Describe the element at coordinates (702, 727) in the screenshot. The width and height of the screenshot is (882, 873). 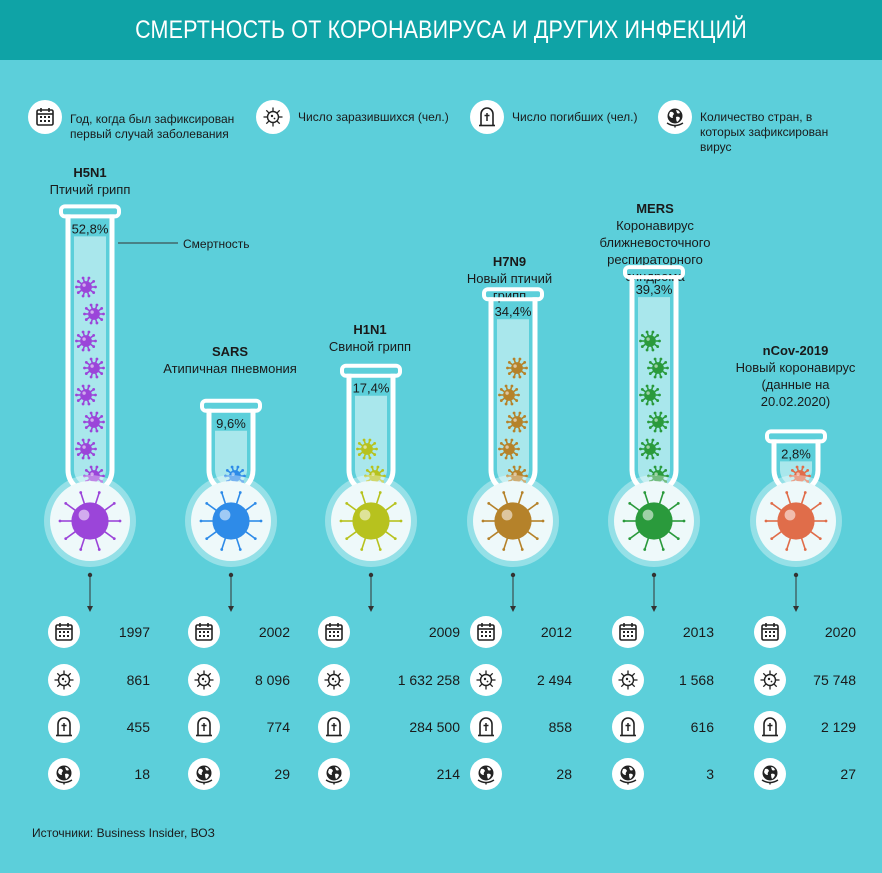
I see `stat-value-deaths: 616` at that location.